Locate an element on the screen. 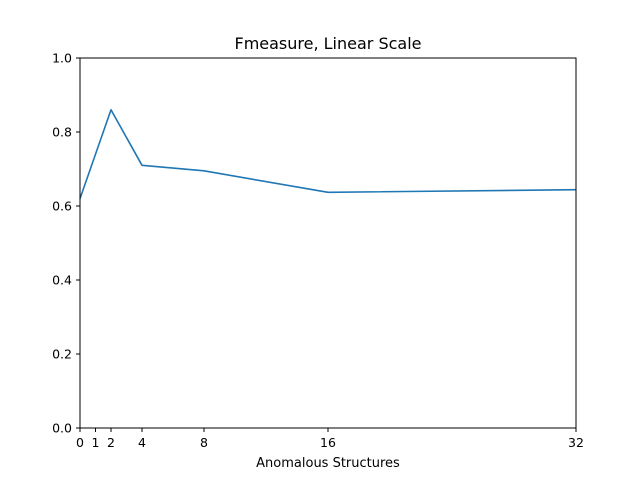 This screenshot has width=640, height=480. y-tick-label: 1.0 is located at coordinates (62, 58).